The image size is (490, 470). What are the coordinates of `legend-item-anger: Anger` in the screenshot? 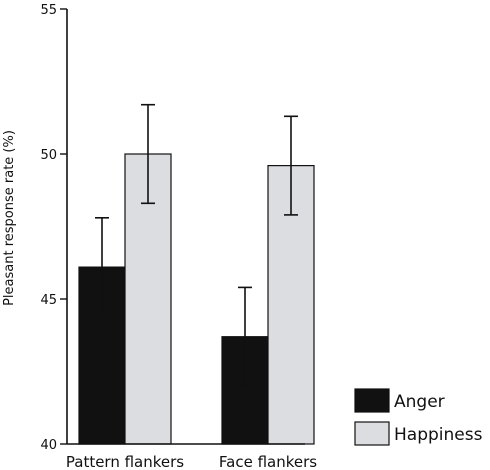 It's located at (399, 400).